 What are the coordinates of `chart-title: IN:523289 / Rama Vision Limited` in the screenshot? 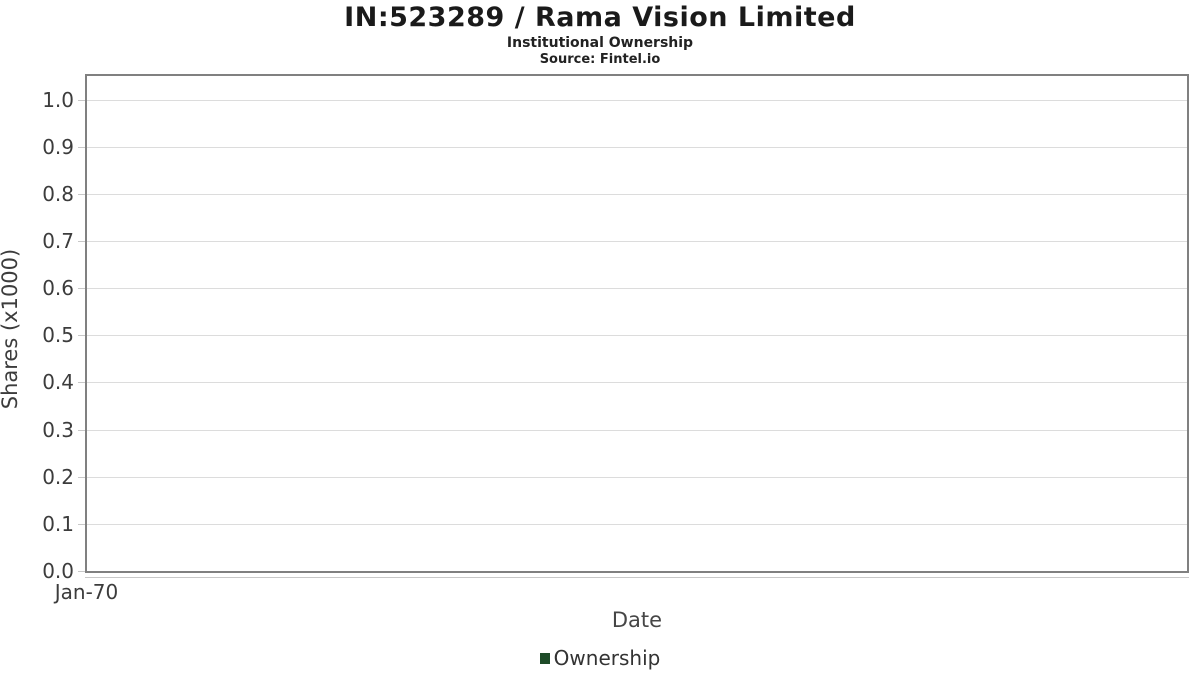 It's located at (600, 17).